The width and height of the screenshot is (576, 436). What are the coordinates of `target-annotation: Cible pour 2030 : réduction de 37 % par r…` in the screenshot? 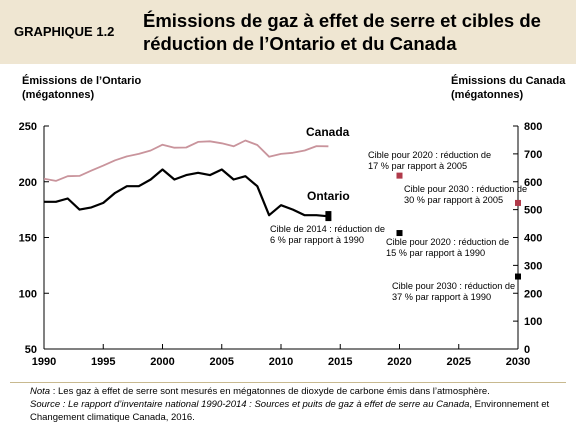 It's located at (453, 291).